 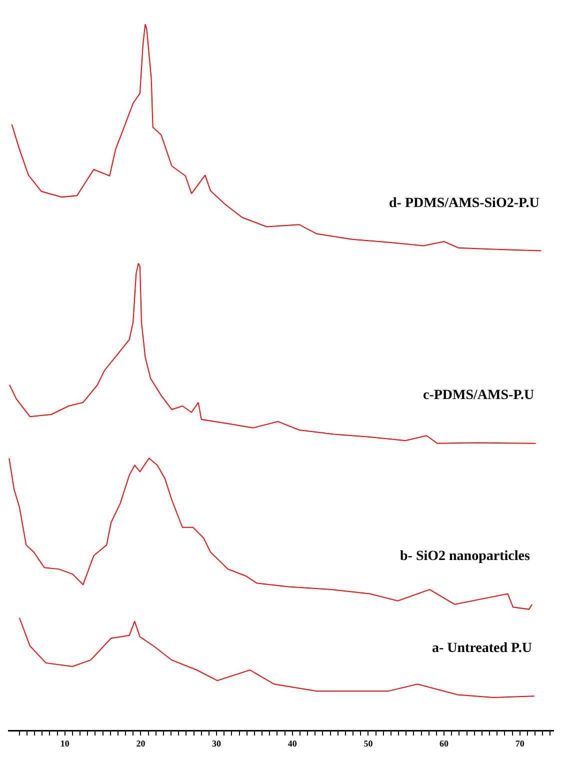 What do you see at coordinates (141, 743) in the screenshot?
I see `x-tick-label: 20` at bounding box center [141, 743].